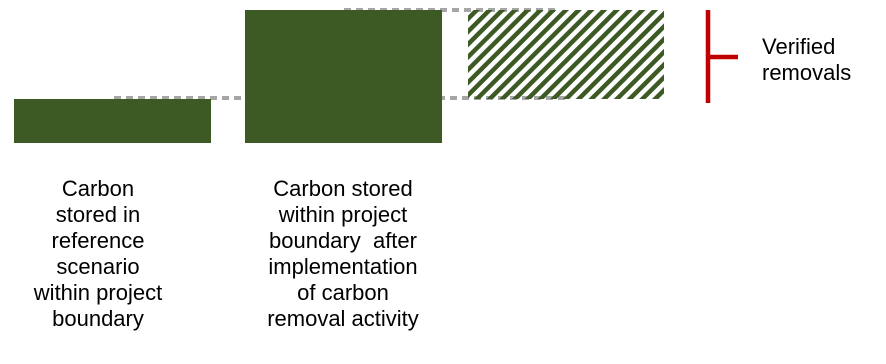 The image size is (886, 364). What do you see at coordinates (721, 56) in the screenshot?
I see `red-bracket-icon` at bounding box center [721, 56].